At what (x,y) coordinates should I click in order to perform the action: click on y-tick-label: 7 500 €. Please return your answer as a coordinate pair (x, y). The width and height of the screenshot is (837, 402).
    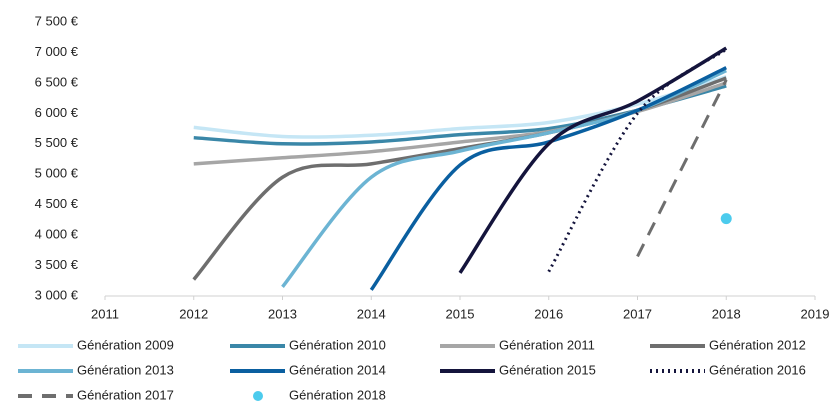
    Looking at the image, I should click on (57, 20).